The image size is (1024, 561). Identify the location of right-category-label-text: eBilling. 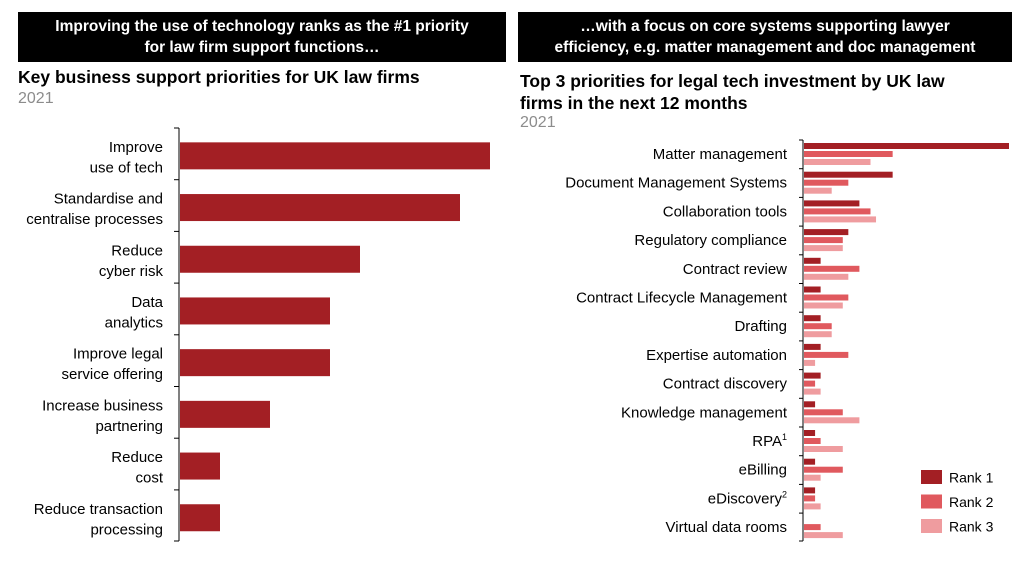
(763, 470).